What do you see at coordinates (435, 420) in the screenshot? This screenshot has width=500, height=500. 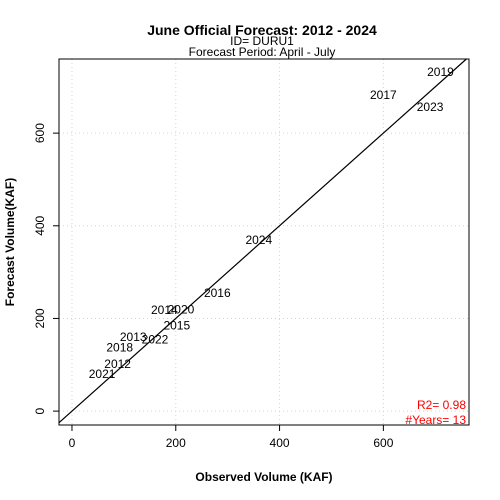 I see `years-stat: #Years= 13` at bounding box center [435, 420].